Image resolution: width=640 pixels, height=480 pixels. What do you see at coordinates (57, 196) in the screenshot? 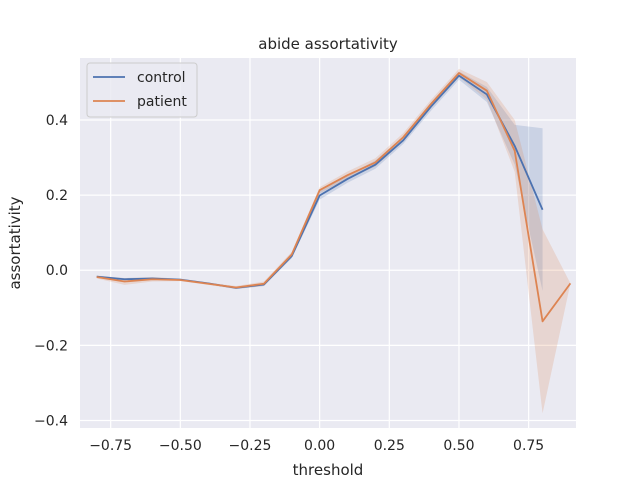
I see `y-tick-label: 0.2` at bounding box center [57, 196].